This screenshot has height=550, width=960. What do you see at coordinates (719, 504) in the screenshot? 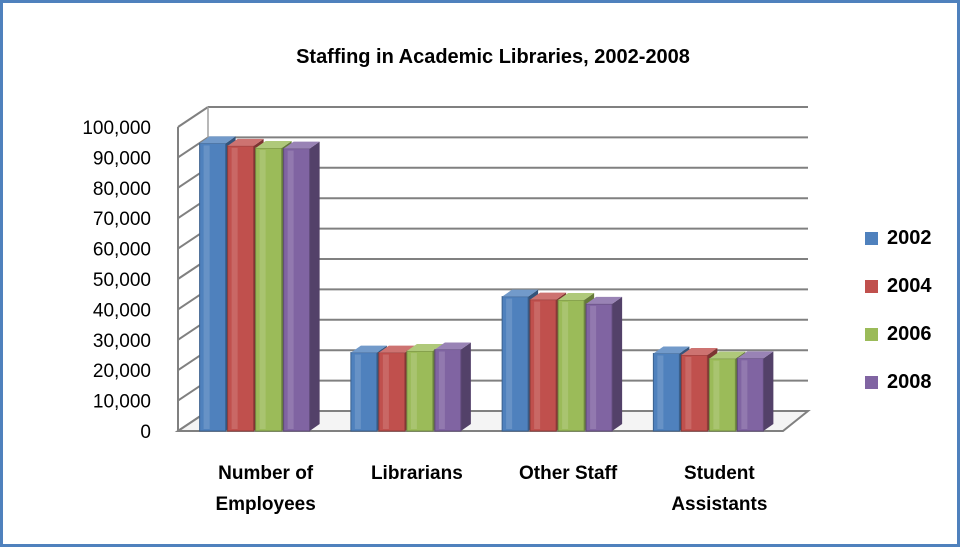
I see `x-category-label: Assistants` at bounding box center [719, 504].